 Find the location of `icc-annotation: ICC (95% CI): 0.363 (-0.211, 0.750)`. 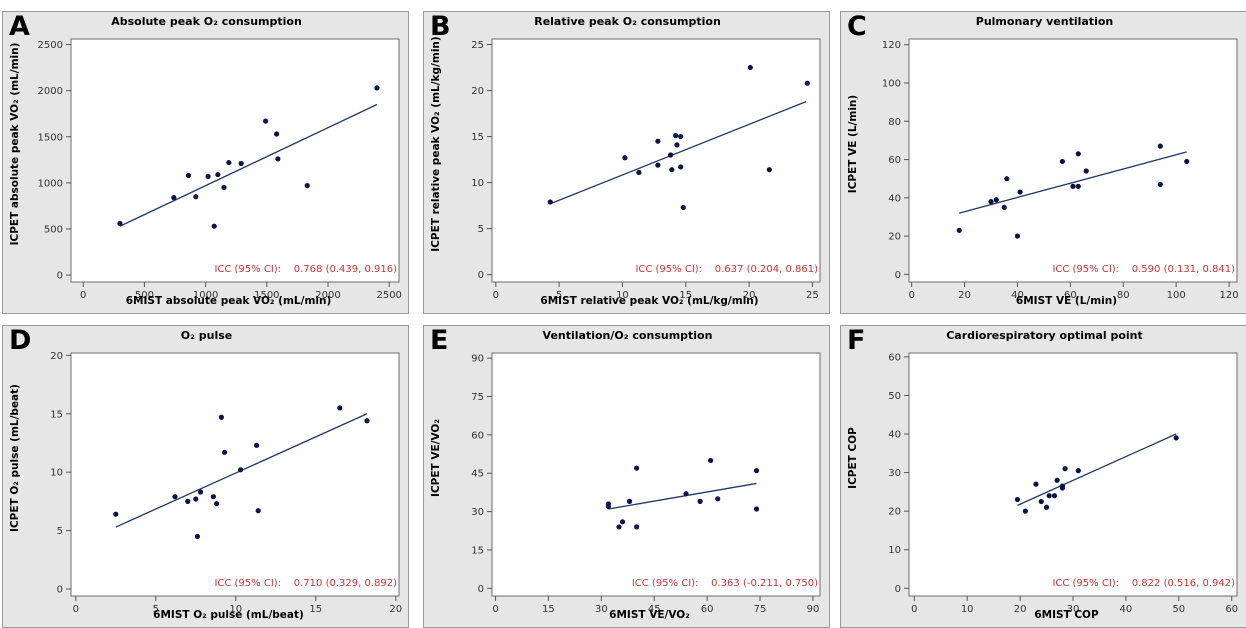

icc-annotation: ICC (95% CI): 0.363 (-0.211, 0.750) is located at coordinates (725, 583).